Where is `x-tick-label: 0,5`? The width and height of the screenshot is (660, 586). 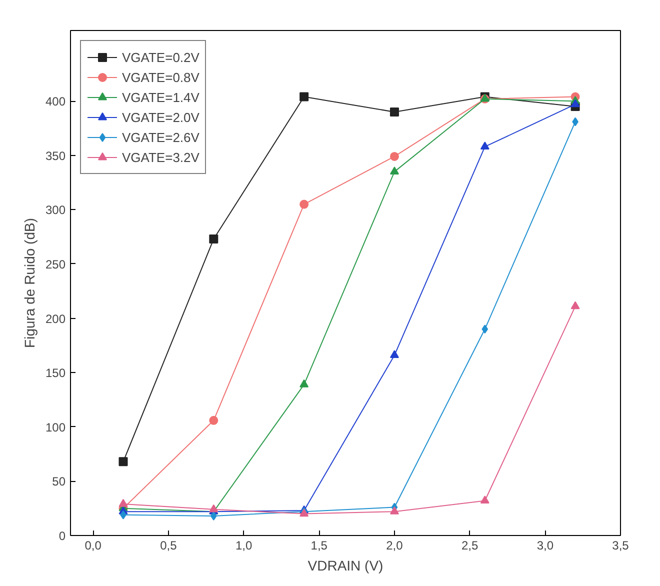 x-tick-label: 0,5 is located at coordinates (169, 545).